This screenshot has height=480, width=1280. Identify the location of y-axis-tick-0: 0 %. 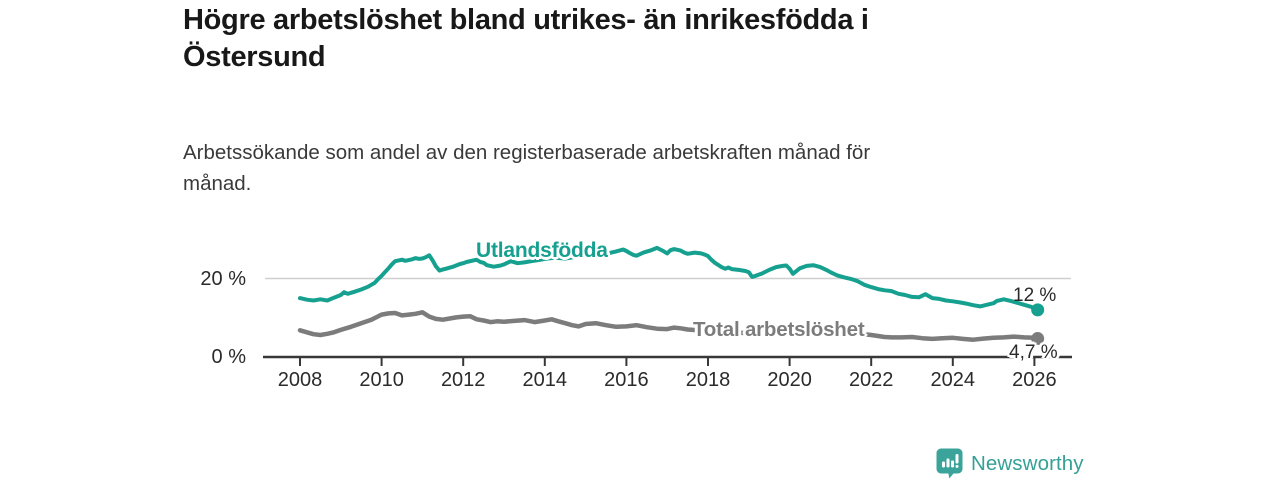
(228, 357).